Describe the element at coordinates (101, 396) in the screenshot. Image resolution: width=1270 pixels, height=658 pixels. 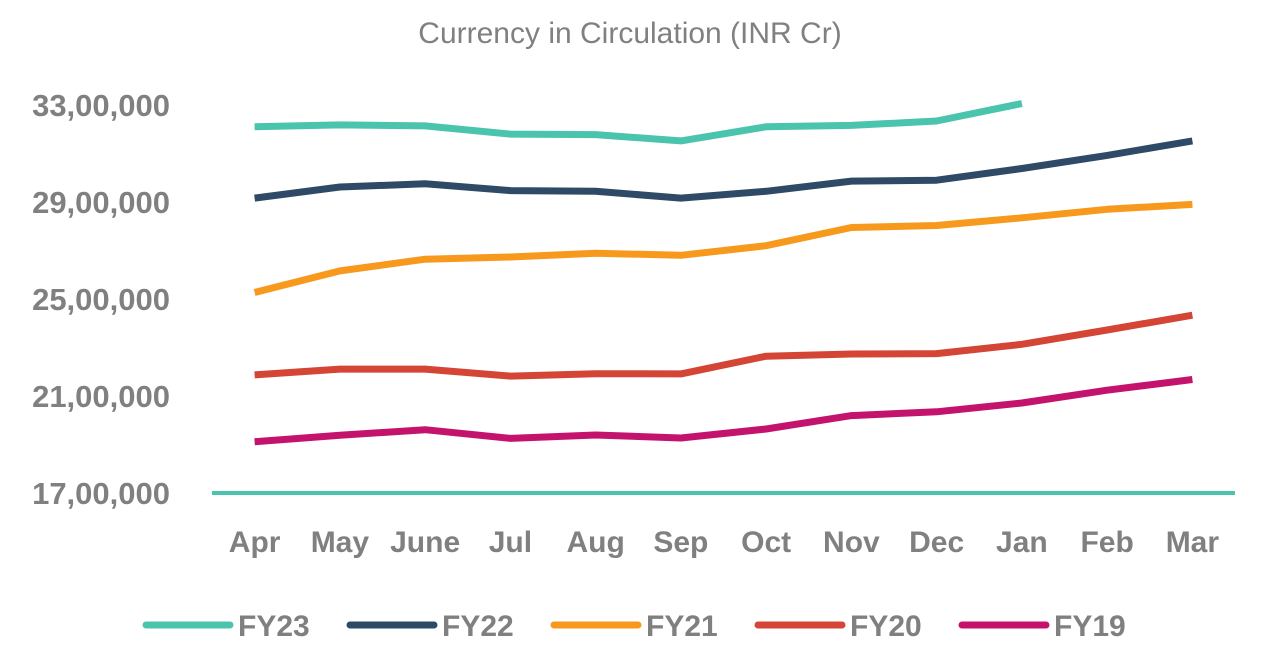
I see `y-tick-label: 21,00,000` at that location.